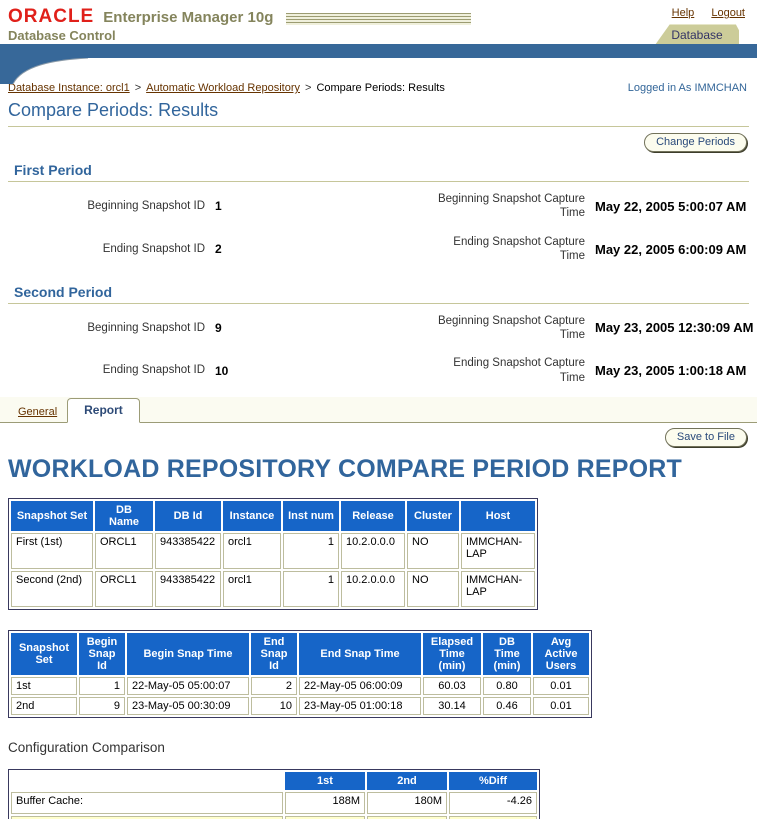  I want to click on table-cell: Std Block Size:, so click(147, 817).